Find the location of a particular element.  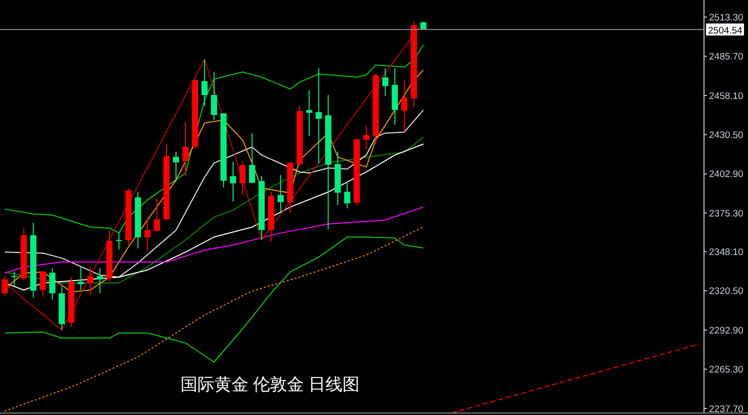

y-tick-label: 2430.50 is located at coordinates (726, 135).